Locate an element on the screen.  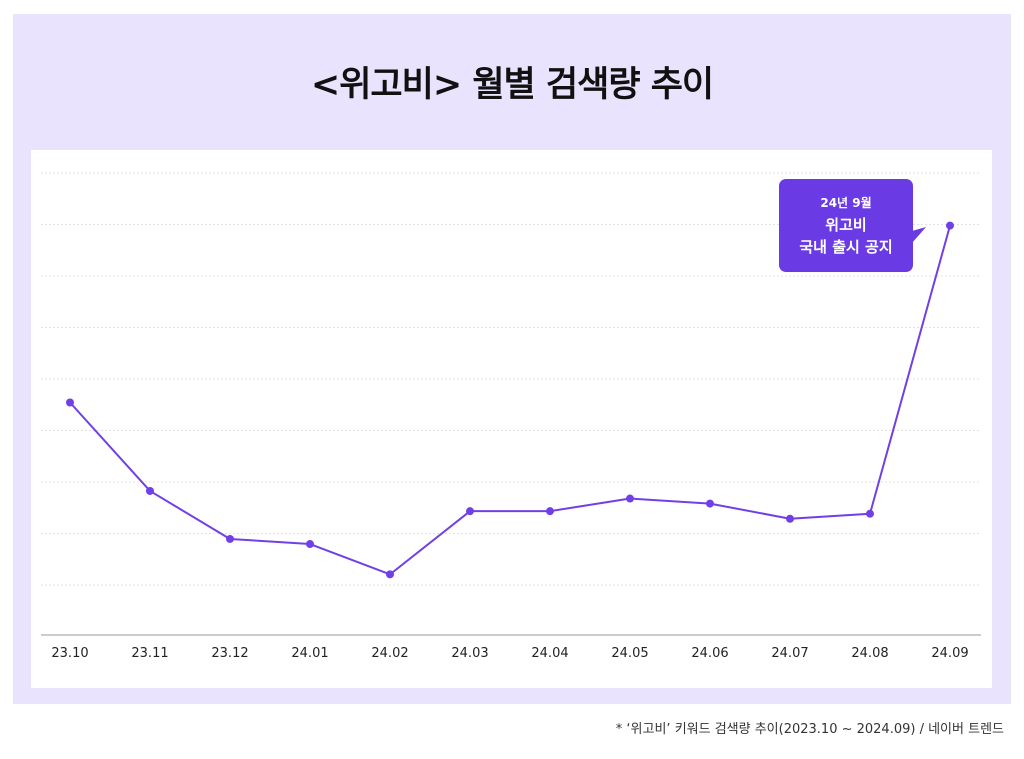
x-tick-label: 24.02 is located at coordinates (389, 653).